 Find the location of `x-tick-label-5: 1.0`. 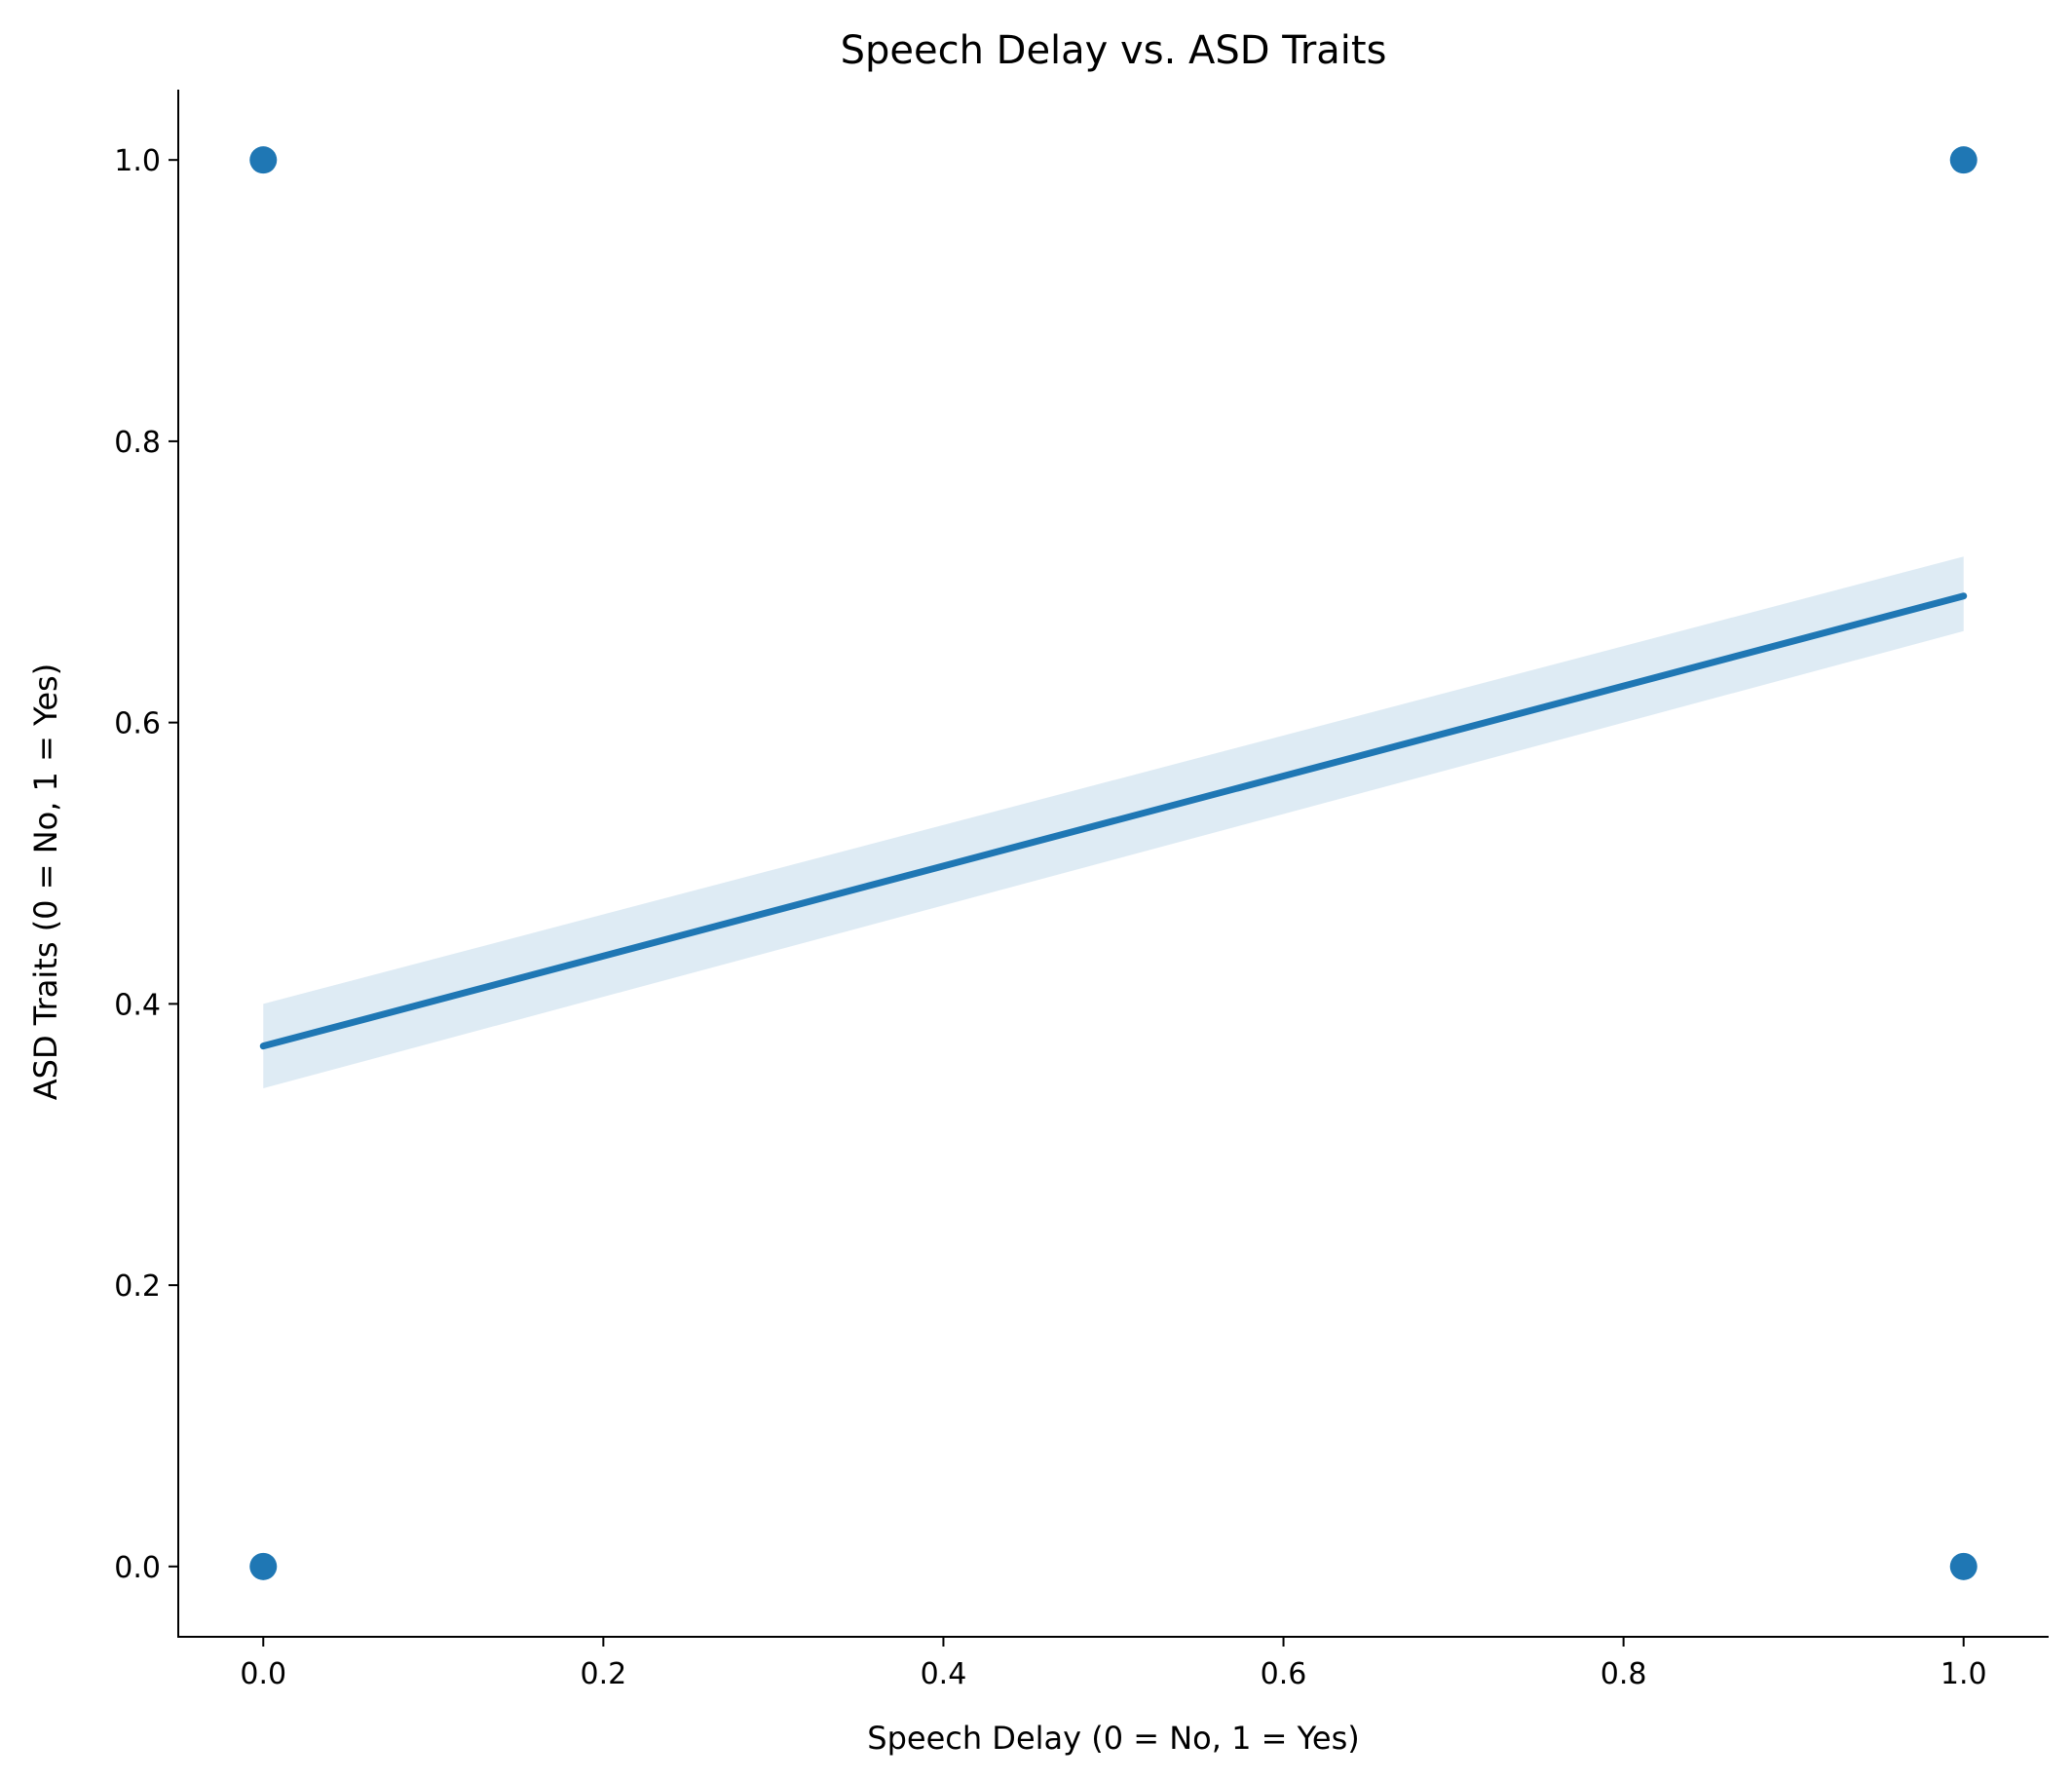

x-tick-label-5: 1.0 is located at coordinates (1964, 1674).